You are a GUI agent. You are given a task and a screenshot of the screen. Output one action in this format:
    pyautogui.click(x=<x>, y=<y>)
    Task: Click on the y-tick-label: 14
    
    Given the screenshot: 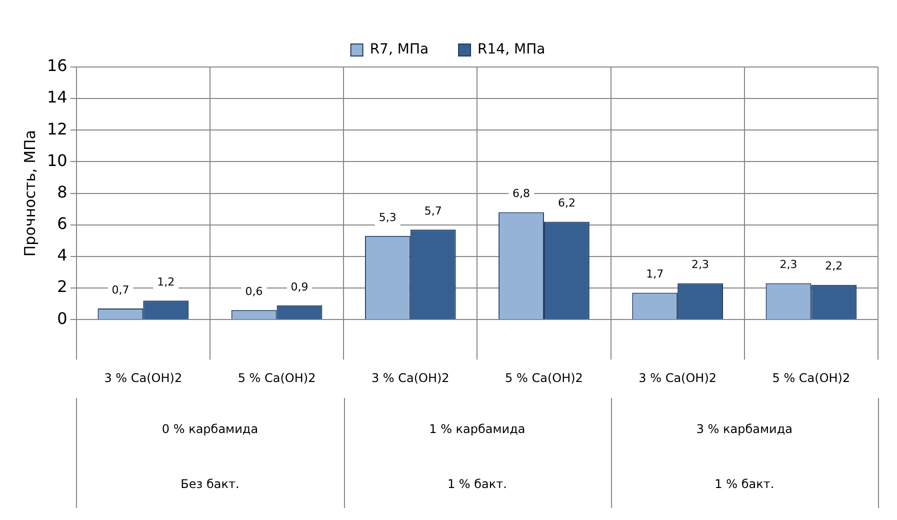 What is the action you would take?
    pyautogui.click(x=57, y=97)
    